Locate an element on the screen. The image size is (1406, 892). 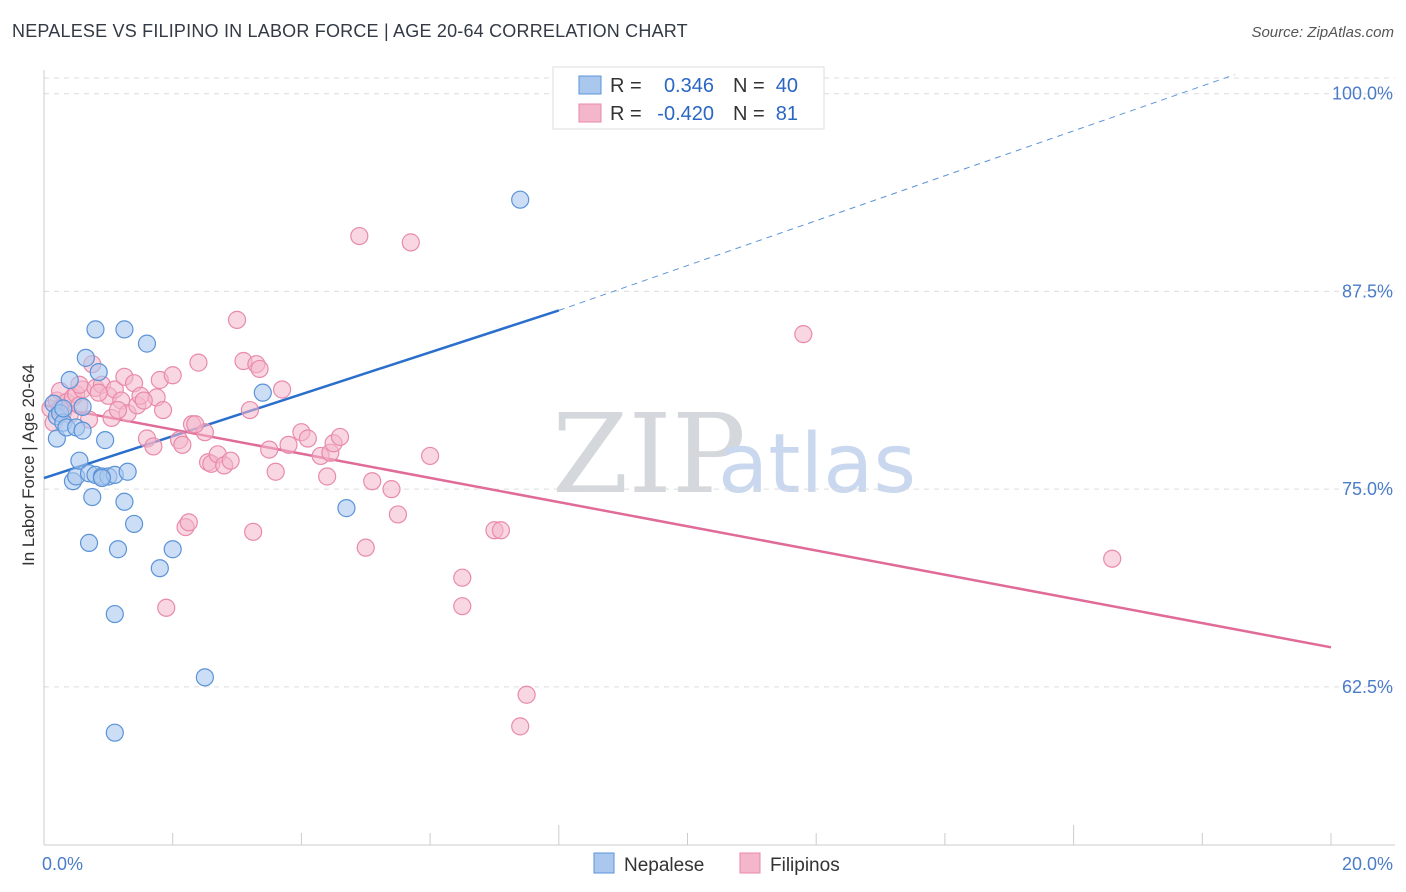
filipino-n-value: 81 is located at coordinates (787, 114).